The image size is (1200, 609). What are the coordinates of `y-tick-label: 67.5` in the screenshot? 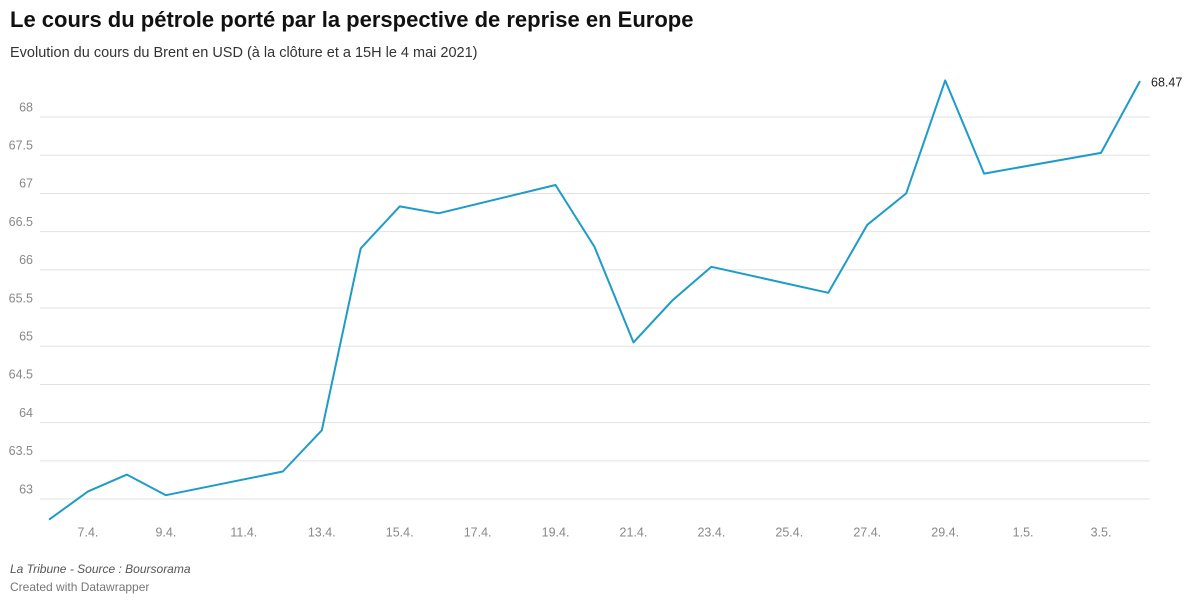 It's located at (21, 146).